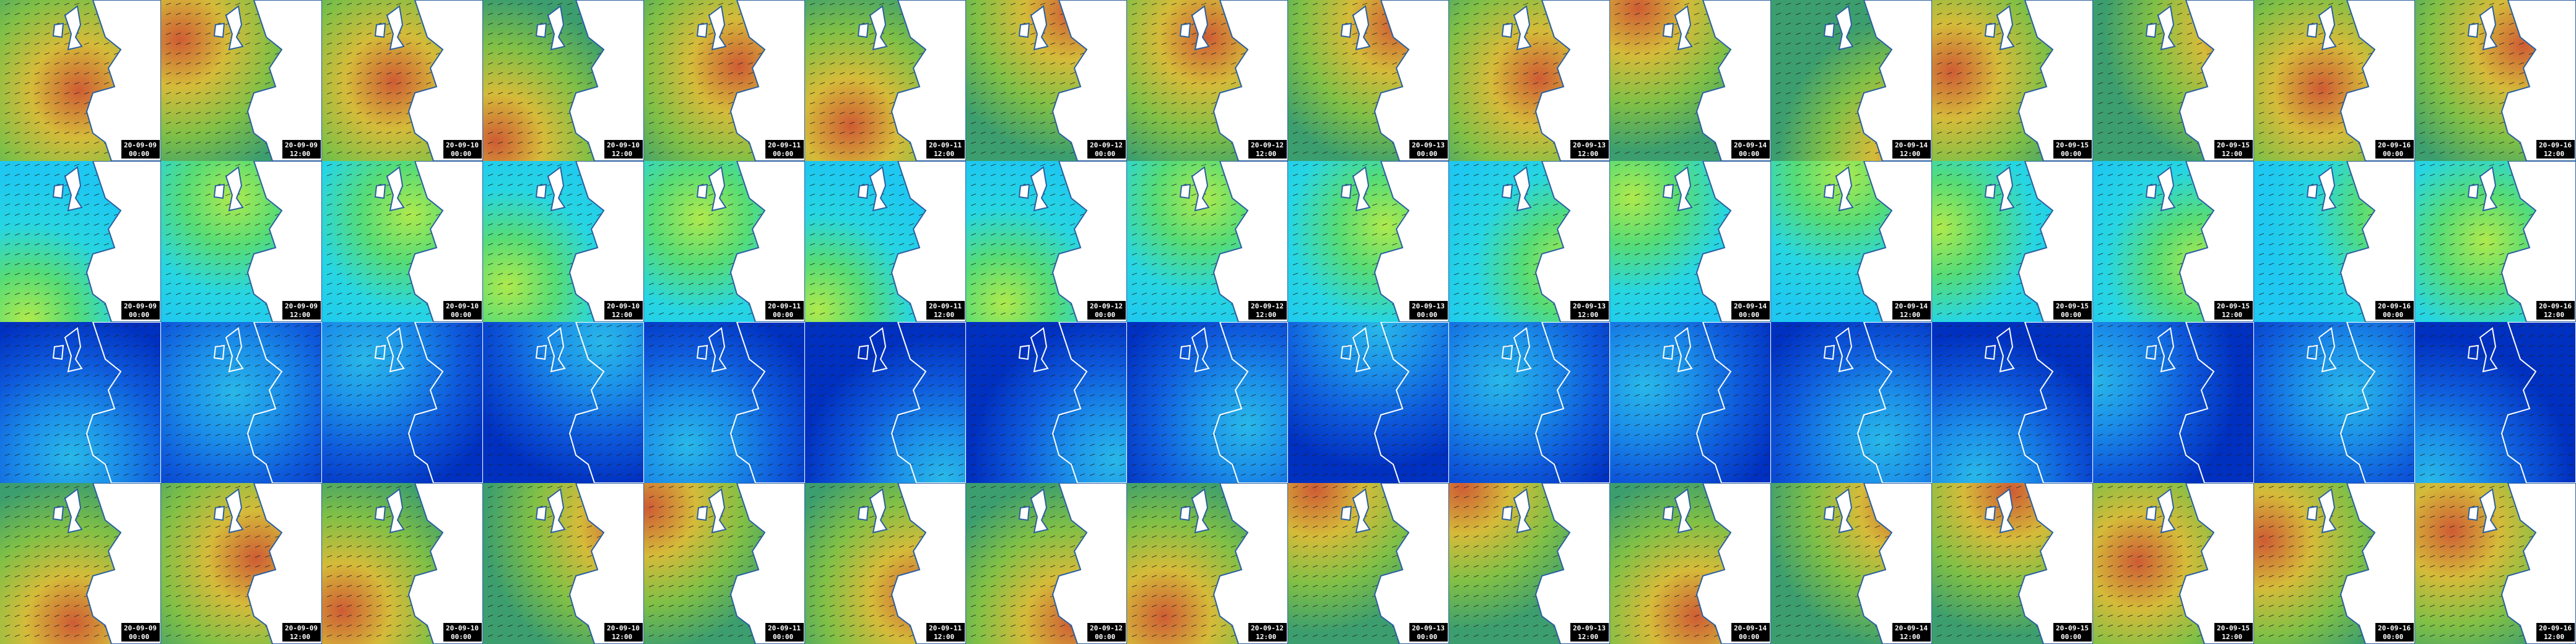  I want to click on land, so click(1572, 80).